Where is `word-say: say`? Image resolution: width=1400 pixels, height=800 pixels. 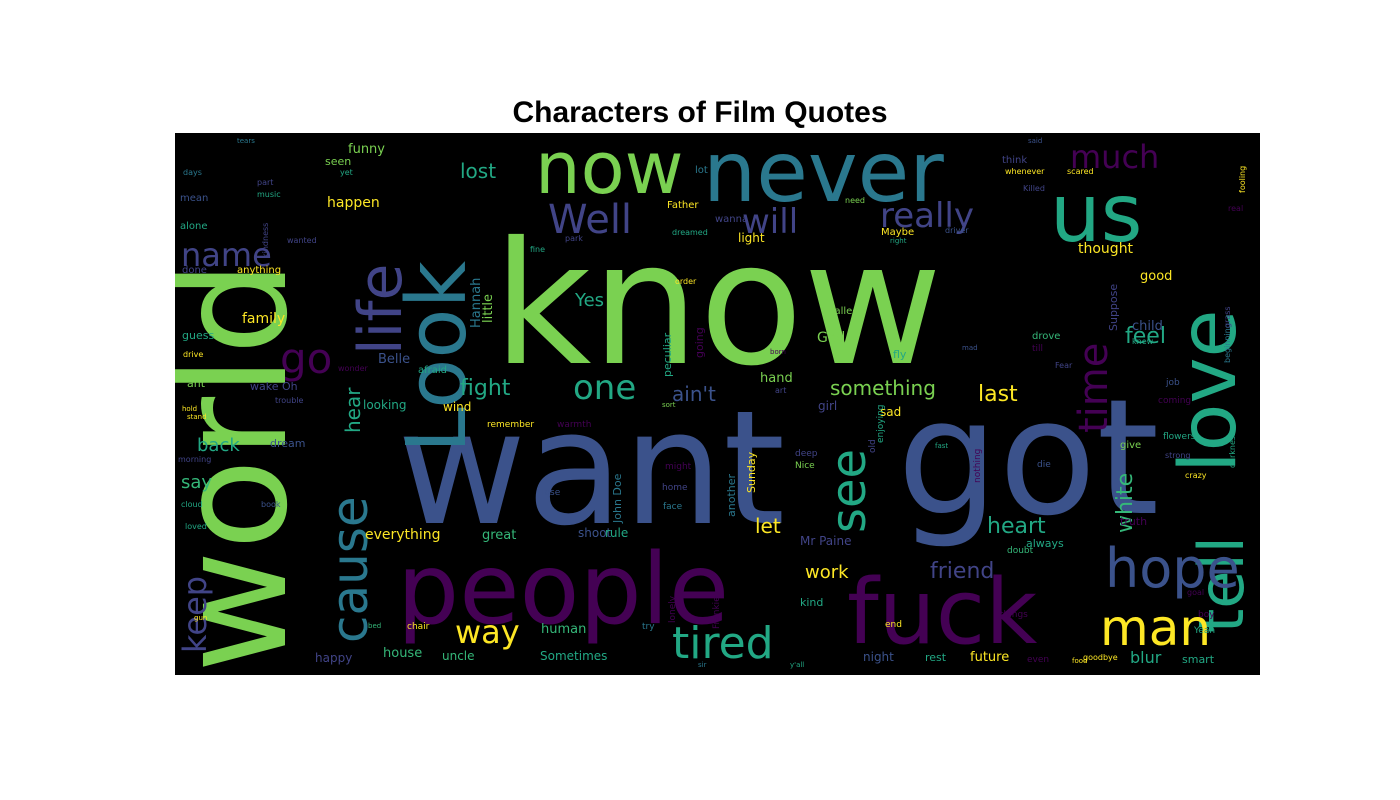
word-say: say is located at coordinates (196, 482).